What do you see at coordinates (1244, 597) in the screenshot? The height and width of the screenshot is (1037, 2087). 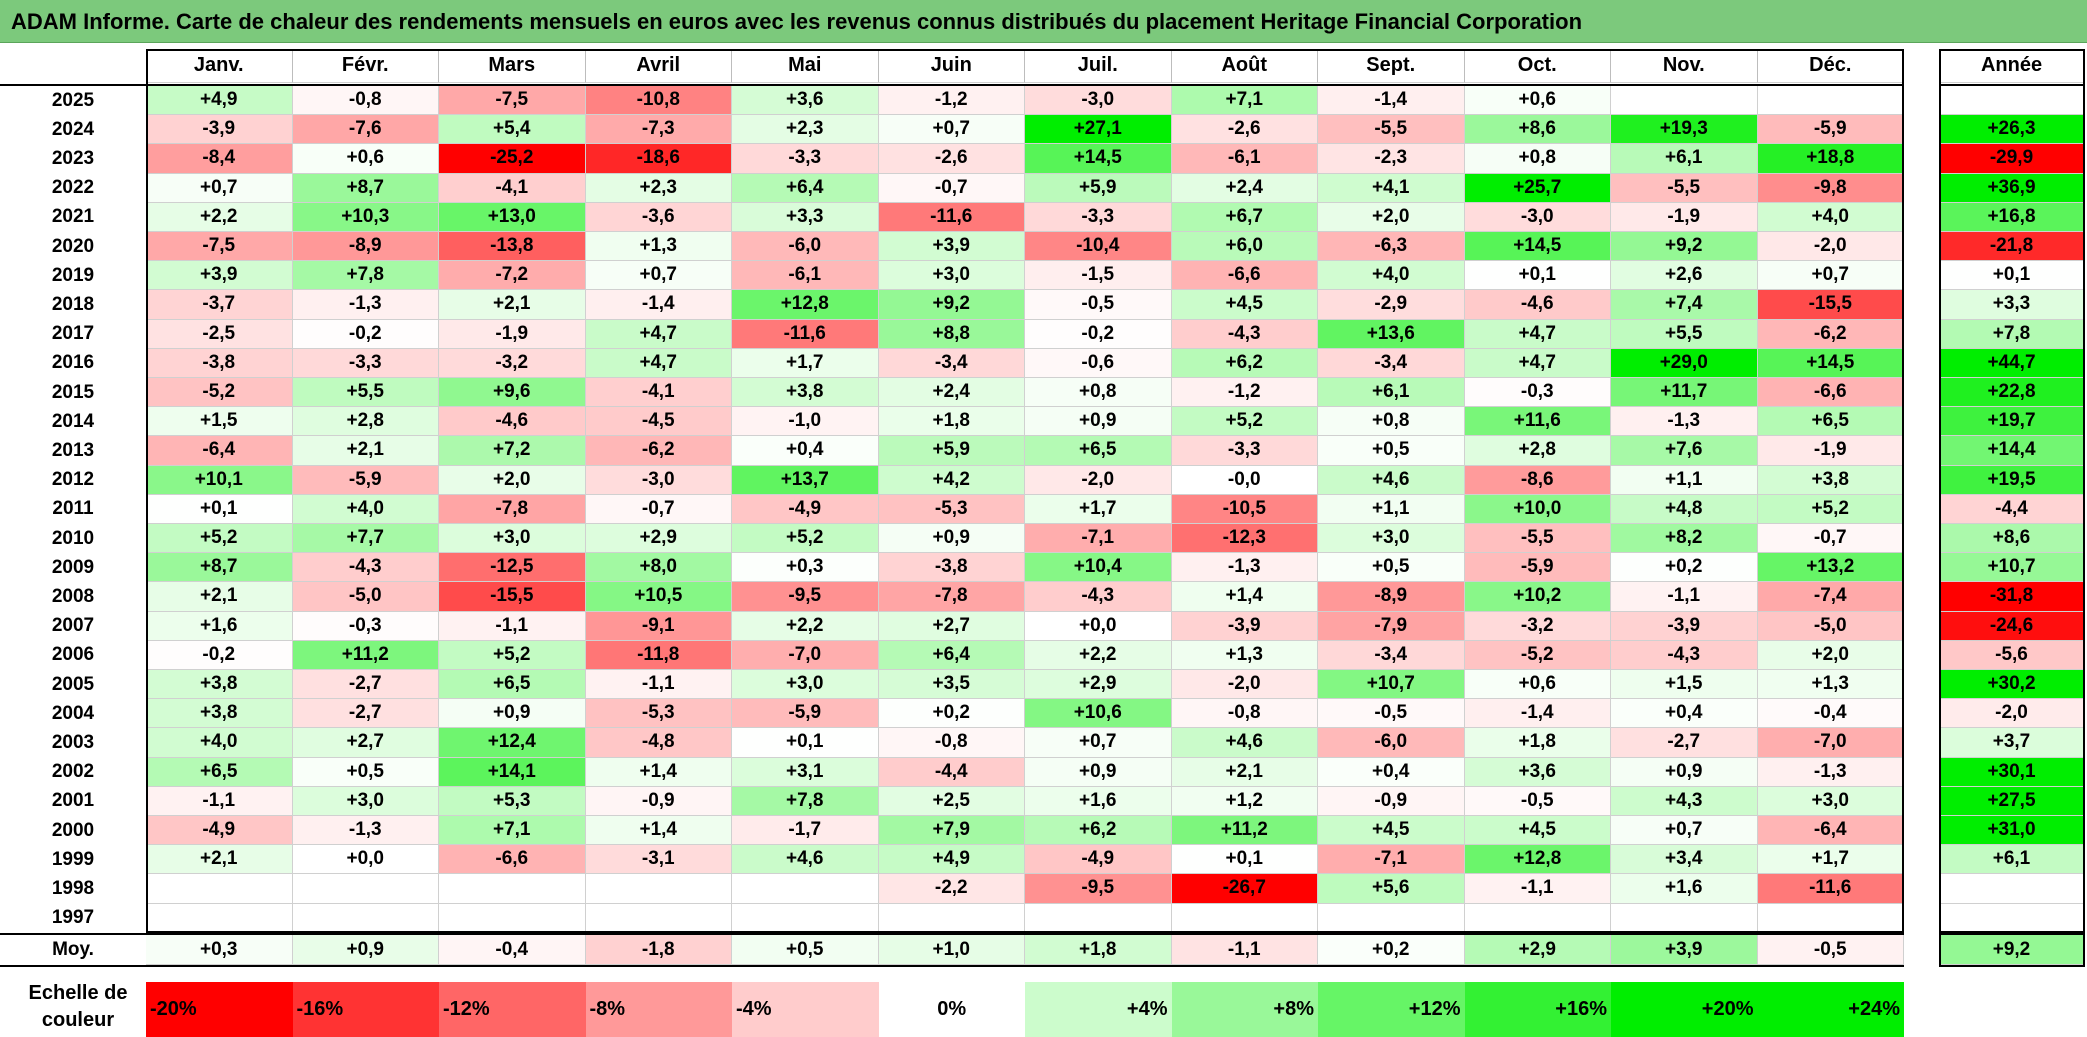 I see `heatmap-cell: +1,4` at bounding box center [1244, 597].